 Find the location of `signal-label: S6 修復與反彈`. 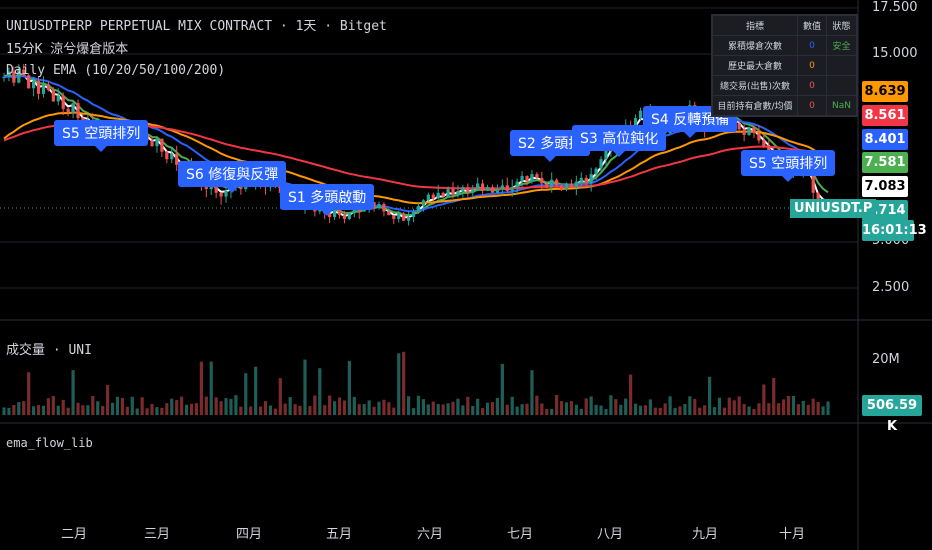

signal-label: S6 修復與反彈 is located at coordinates (232, 177).